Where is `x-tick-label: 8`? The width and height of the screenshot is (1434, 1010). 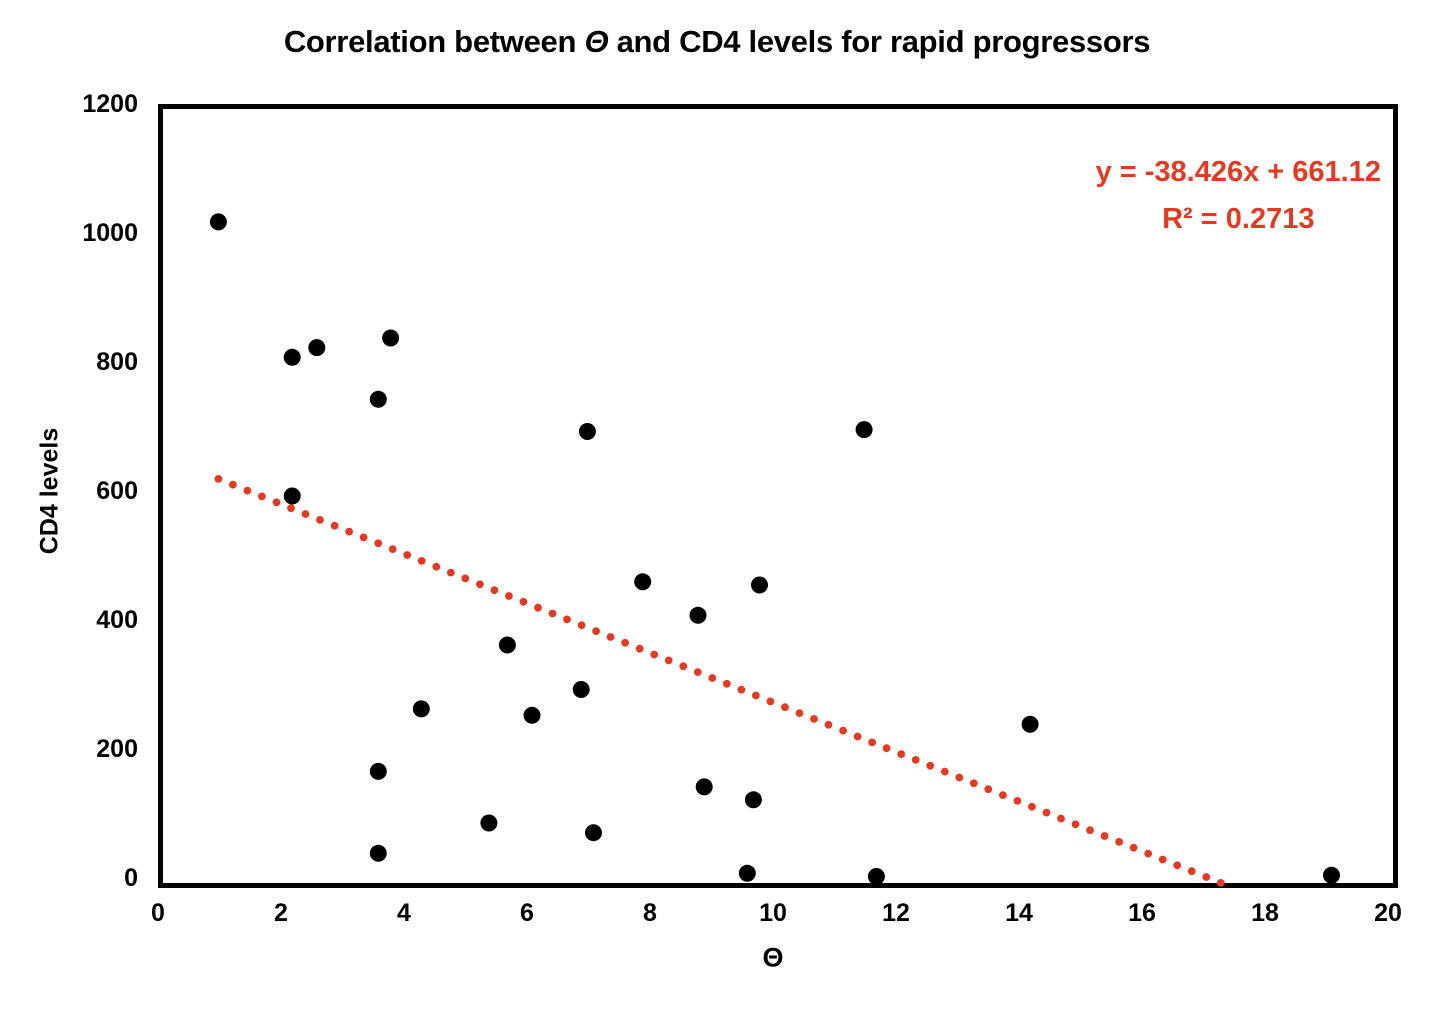 x-tick-label: 8 is located at coordinates (650, 913).